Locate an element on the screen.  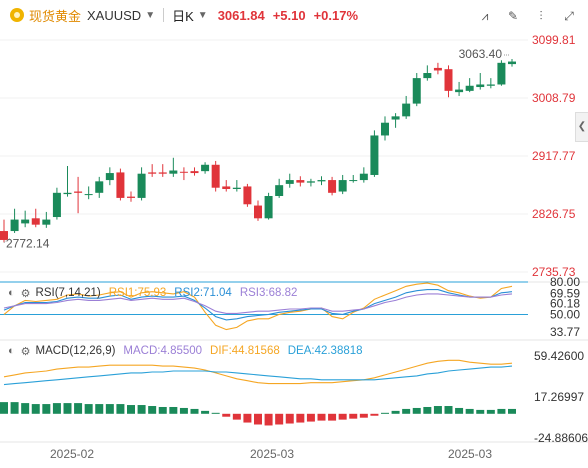
marker-leader is located at coordinates (7, 240).